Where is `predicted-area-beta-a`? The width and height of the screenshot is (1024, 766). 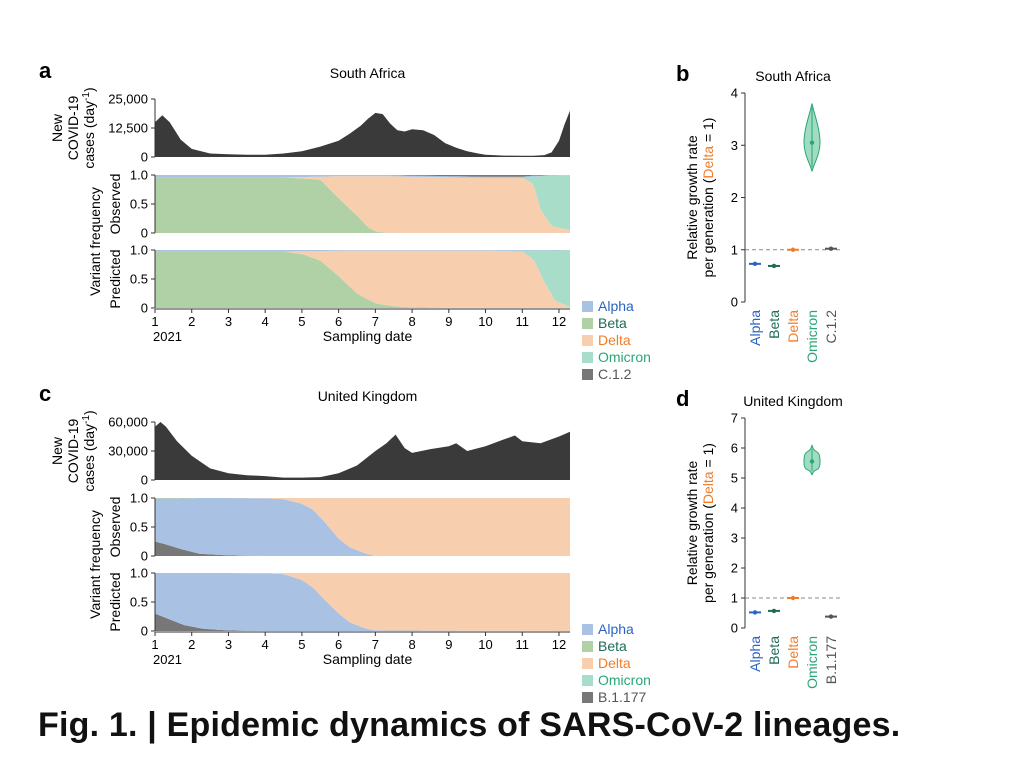
predicted-area-beta-a is located at coordinates (362, 279).